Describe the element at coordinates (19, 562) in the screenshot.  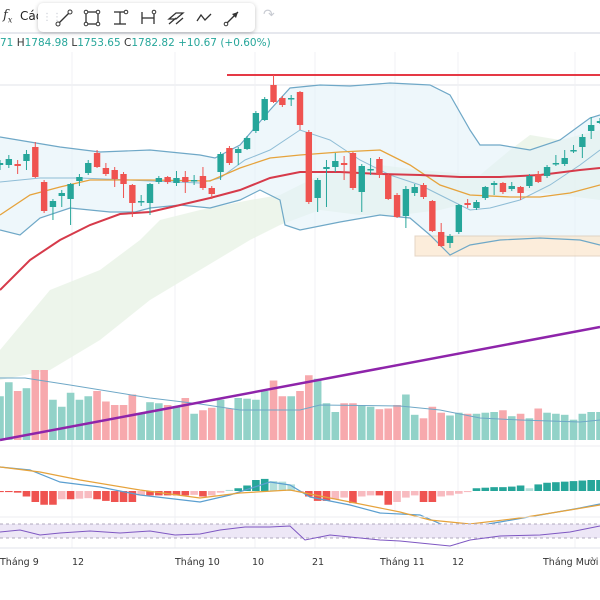
I see `time-tick-label: Tháng 9` at that location.